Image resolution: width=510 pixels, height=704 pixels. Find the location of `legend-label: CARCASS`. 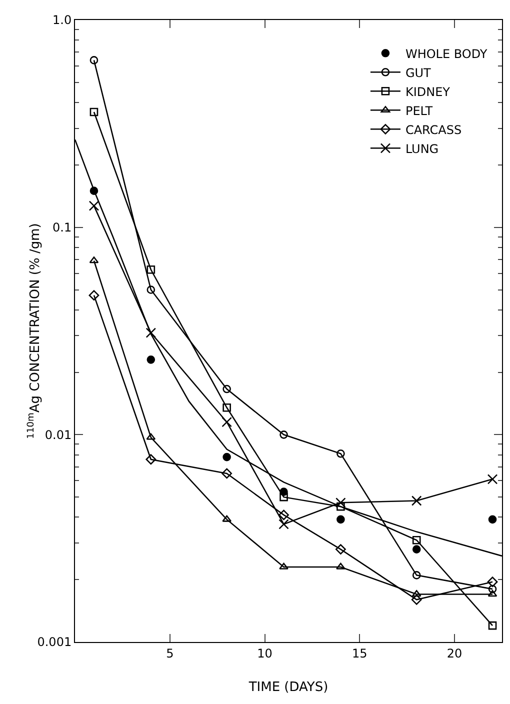

legend-label: CARCASS is located at coordinates (433, 129).